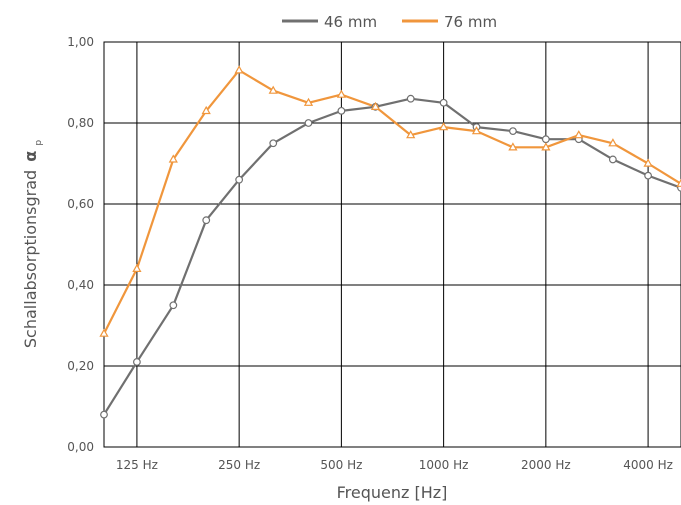 This screenshot has height=505, width=681. What do you see at coordinates (80, 123) in the screenshot?
I see `y-tick-label: 0,80` at bounding box center [80, 123].